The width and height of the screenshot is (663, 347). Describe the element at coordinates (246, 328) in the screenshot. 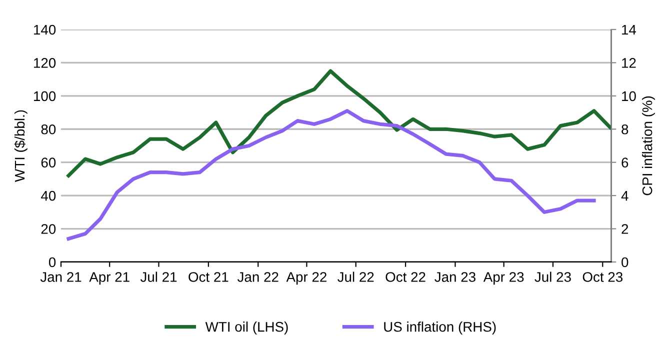

I see `legend-label: WTI oil (LHS)` at that location.